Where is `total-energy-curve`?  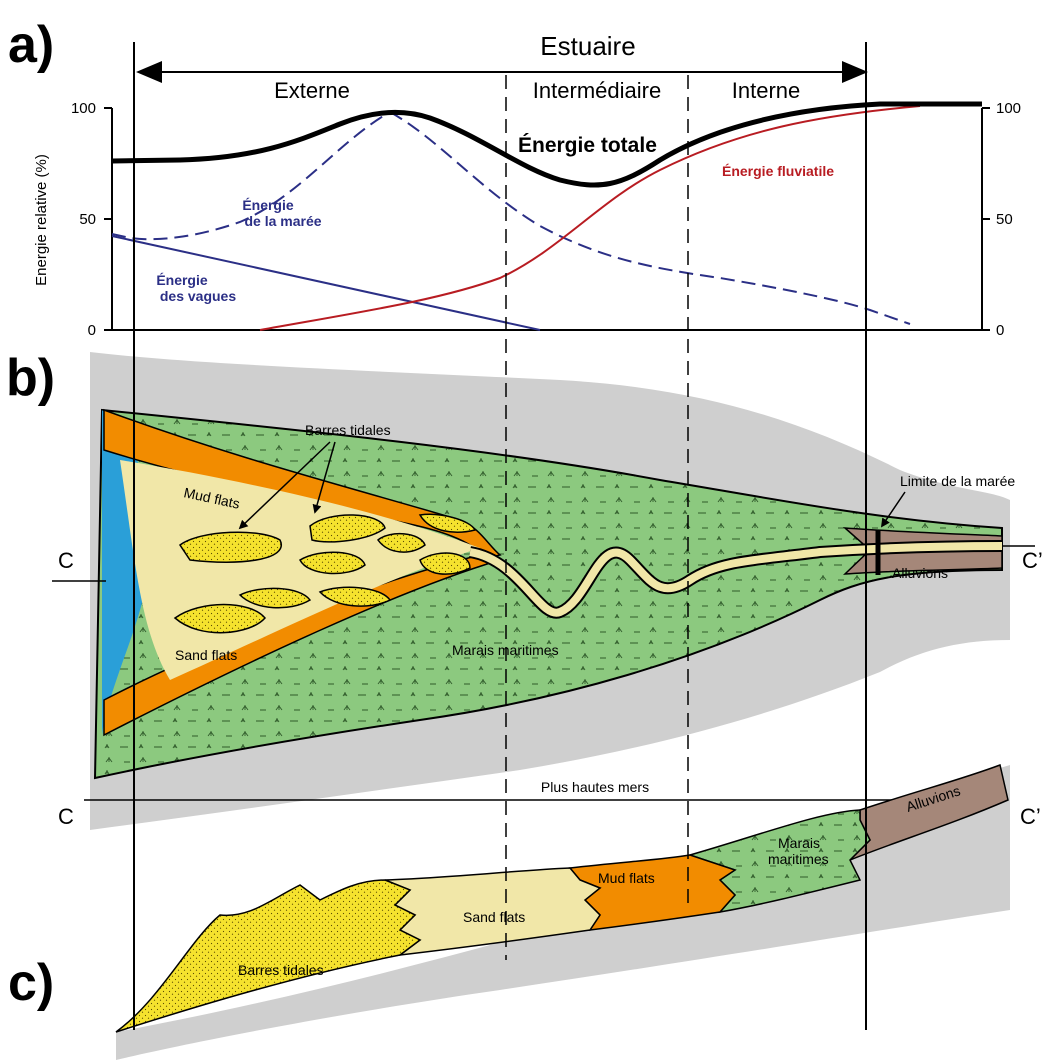
total-energy-curve is located at coordinates (546, 144).